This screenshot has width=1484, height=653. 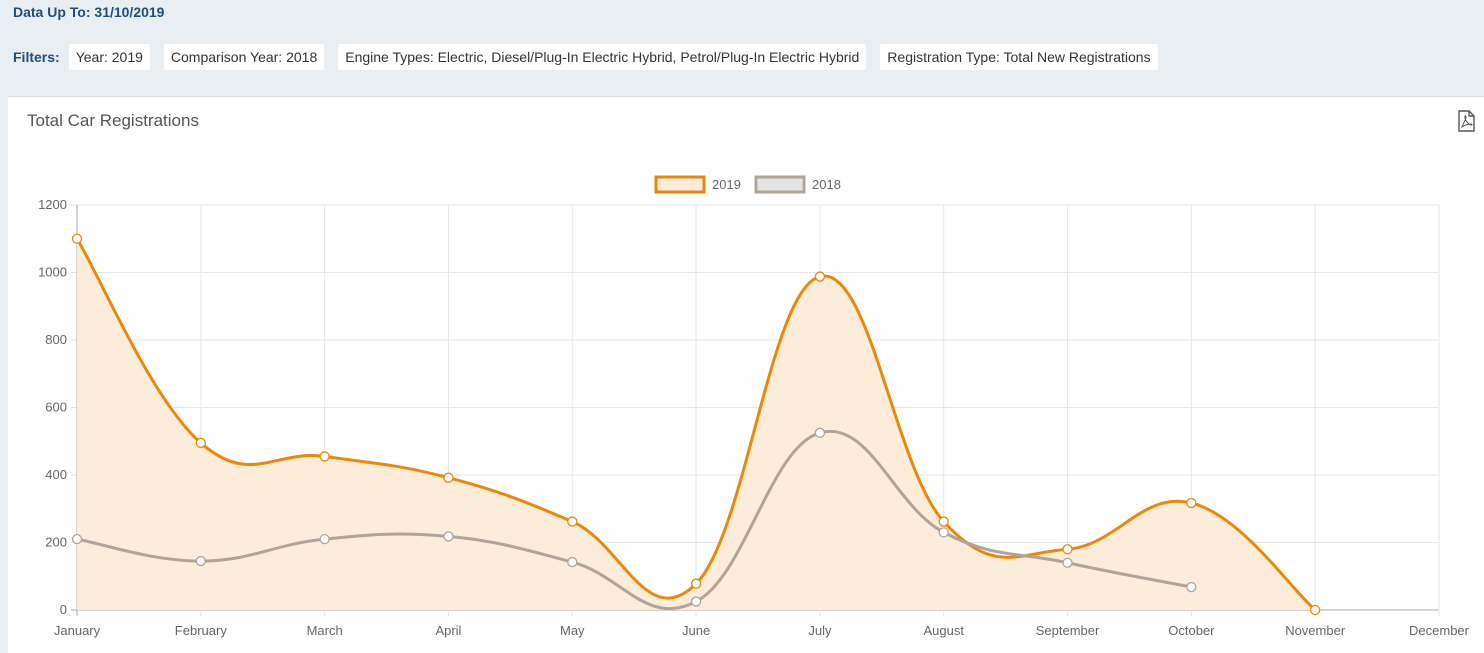 What do you see at coordinates (77, 630) in the screenshot?
I see `x-tick-label: January` at bounding box center [77, 630].